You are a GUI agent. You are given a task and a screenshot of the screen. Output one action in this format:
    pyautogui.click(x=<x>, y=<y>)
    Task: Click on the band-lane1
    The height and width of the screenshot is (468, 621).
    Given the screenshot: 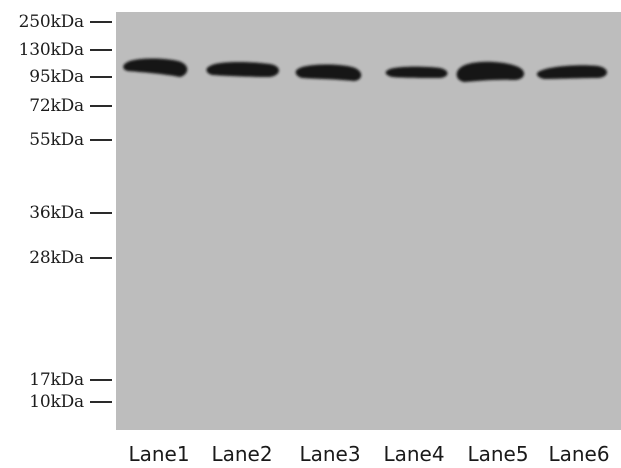 What is the action you would take?
    pyautogui.click(x=155, y=67)
    